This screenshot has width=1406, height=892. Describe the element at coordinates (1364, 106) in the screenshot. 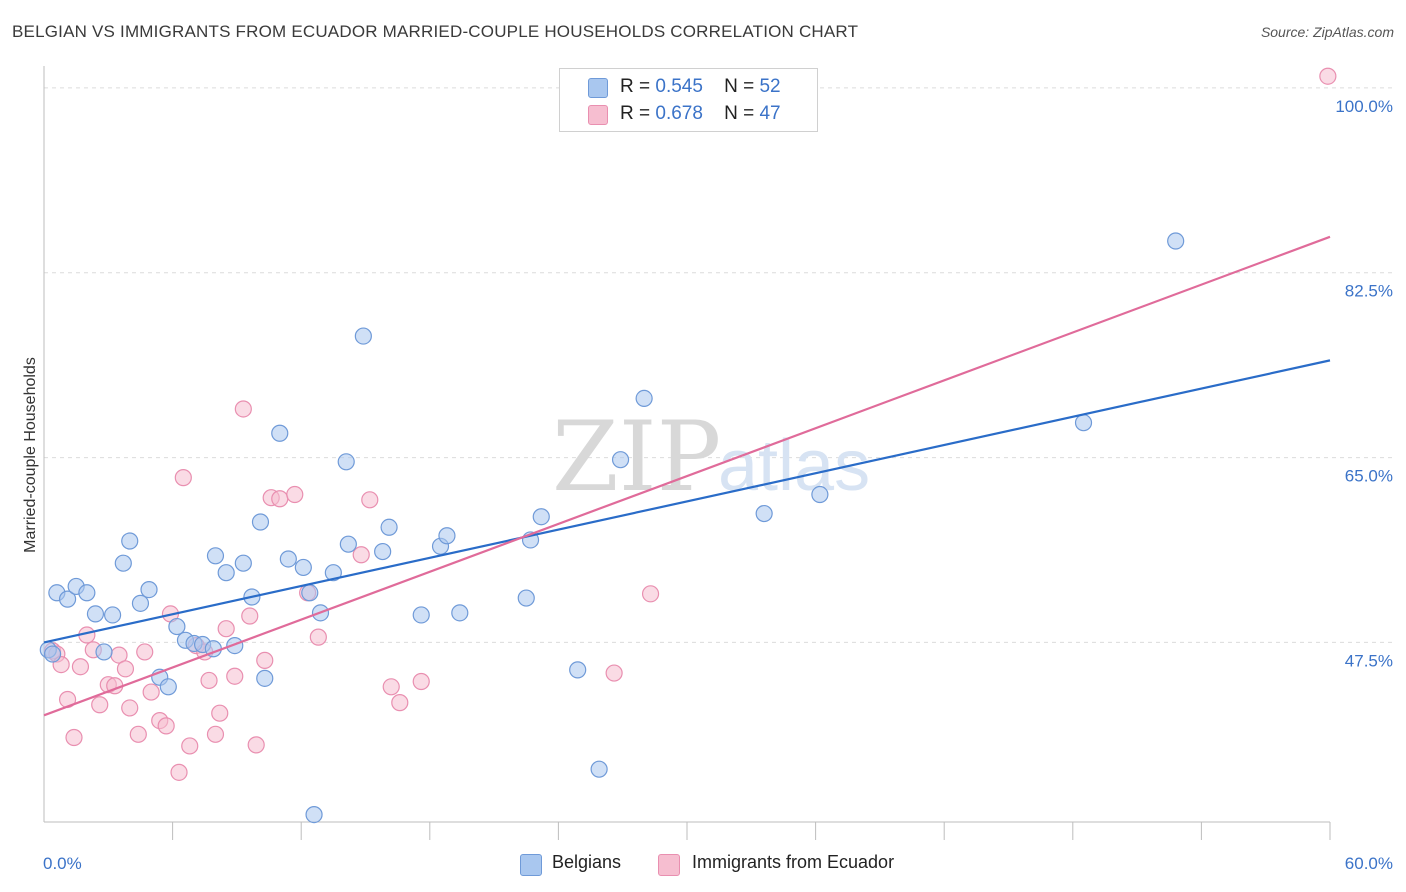

I see `y-tick-label: 100.0%` at that location.